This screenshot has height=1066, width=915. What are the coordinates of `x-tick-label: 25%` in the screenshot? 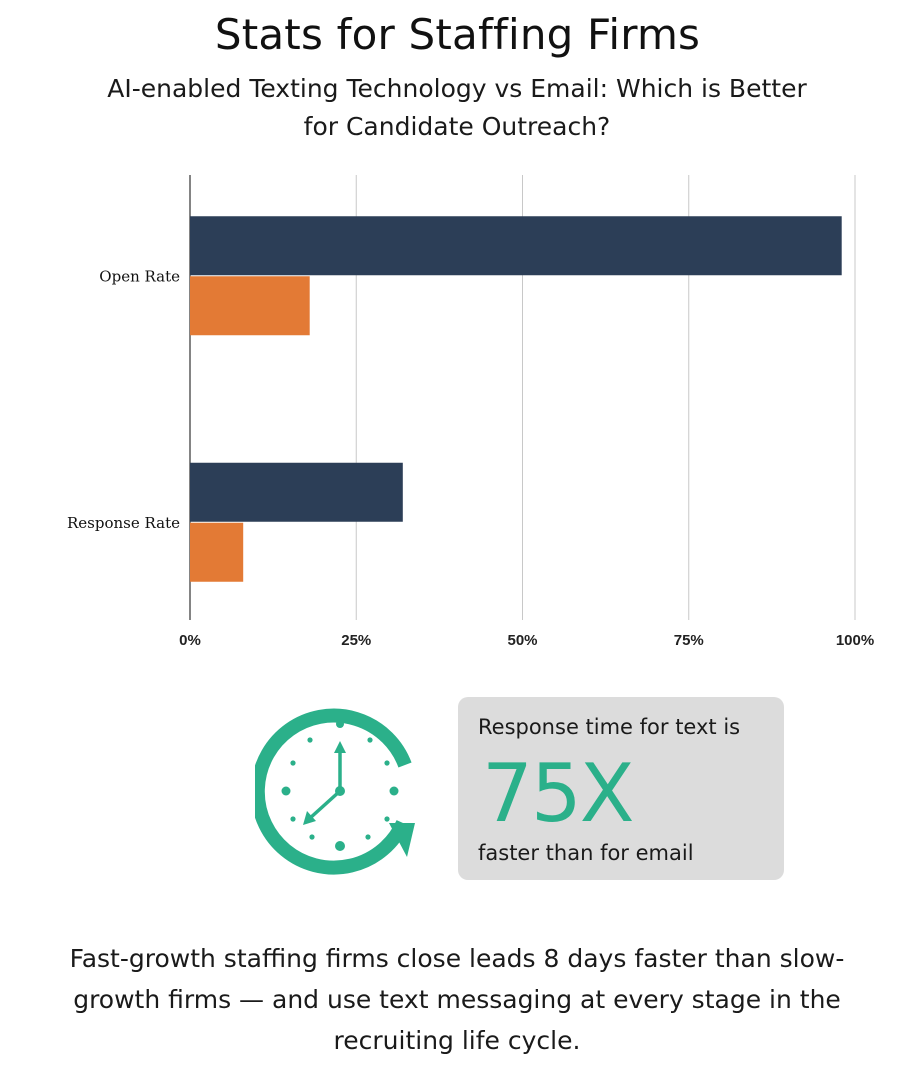 It's located at (356, 640).